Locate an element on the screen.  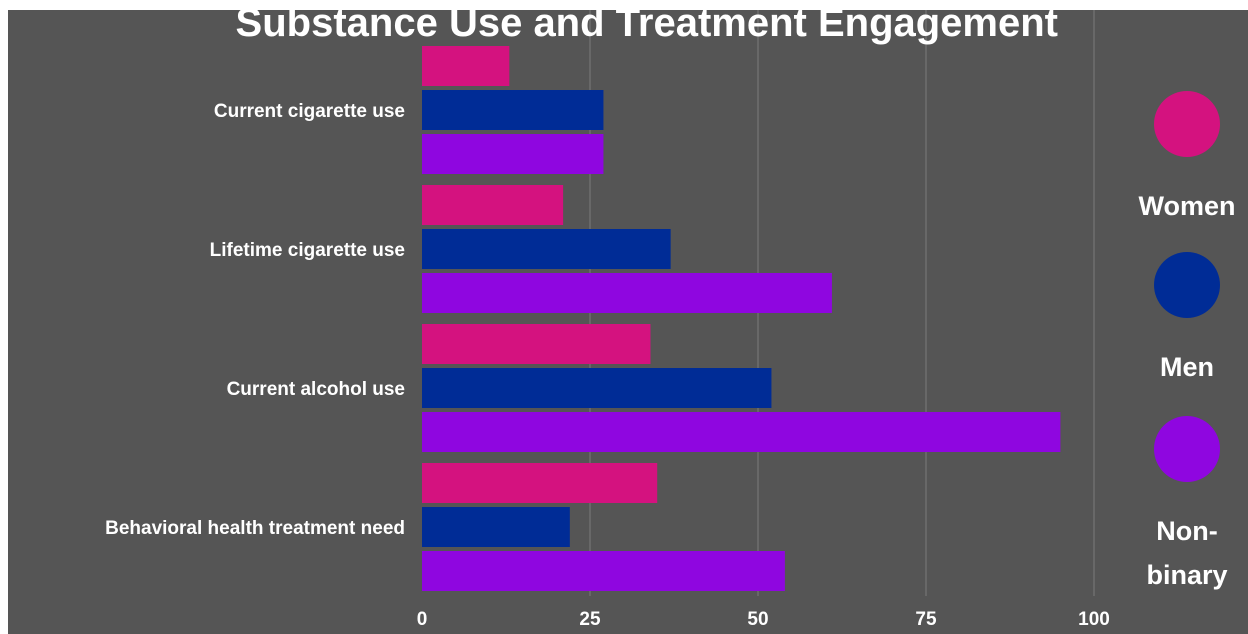
chart-title: Substance Use and Treatment Engagement is located at coordinates (647, 27).